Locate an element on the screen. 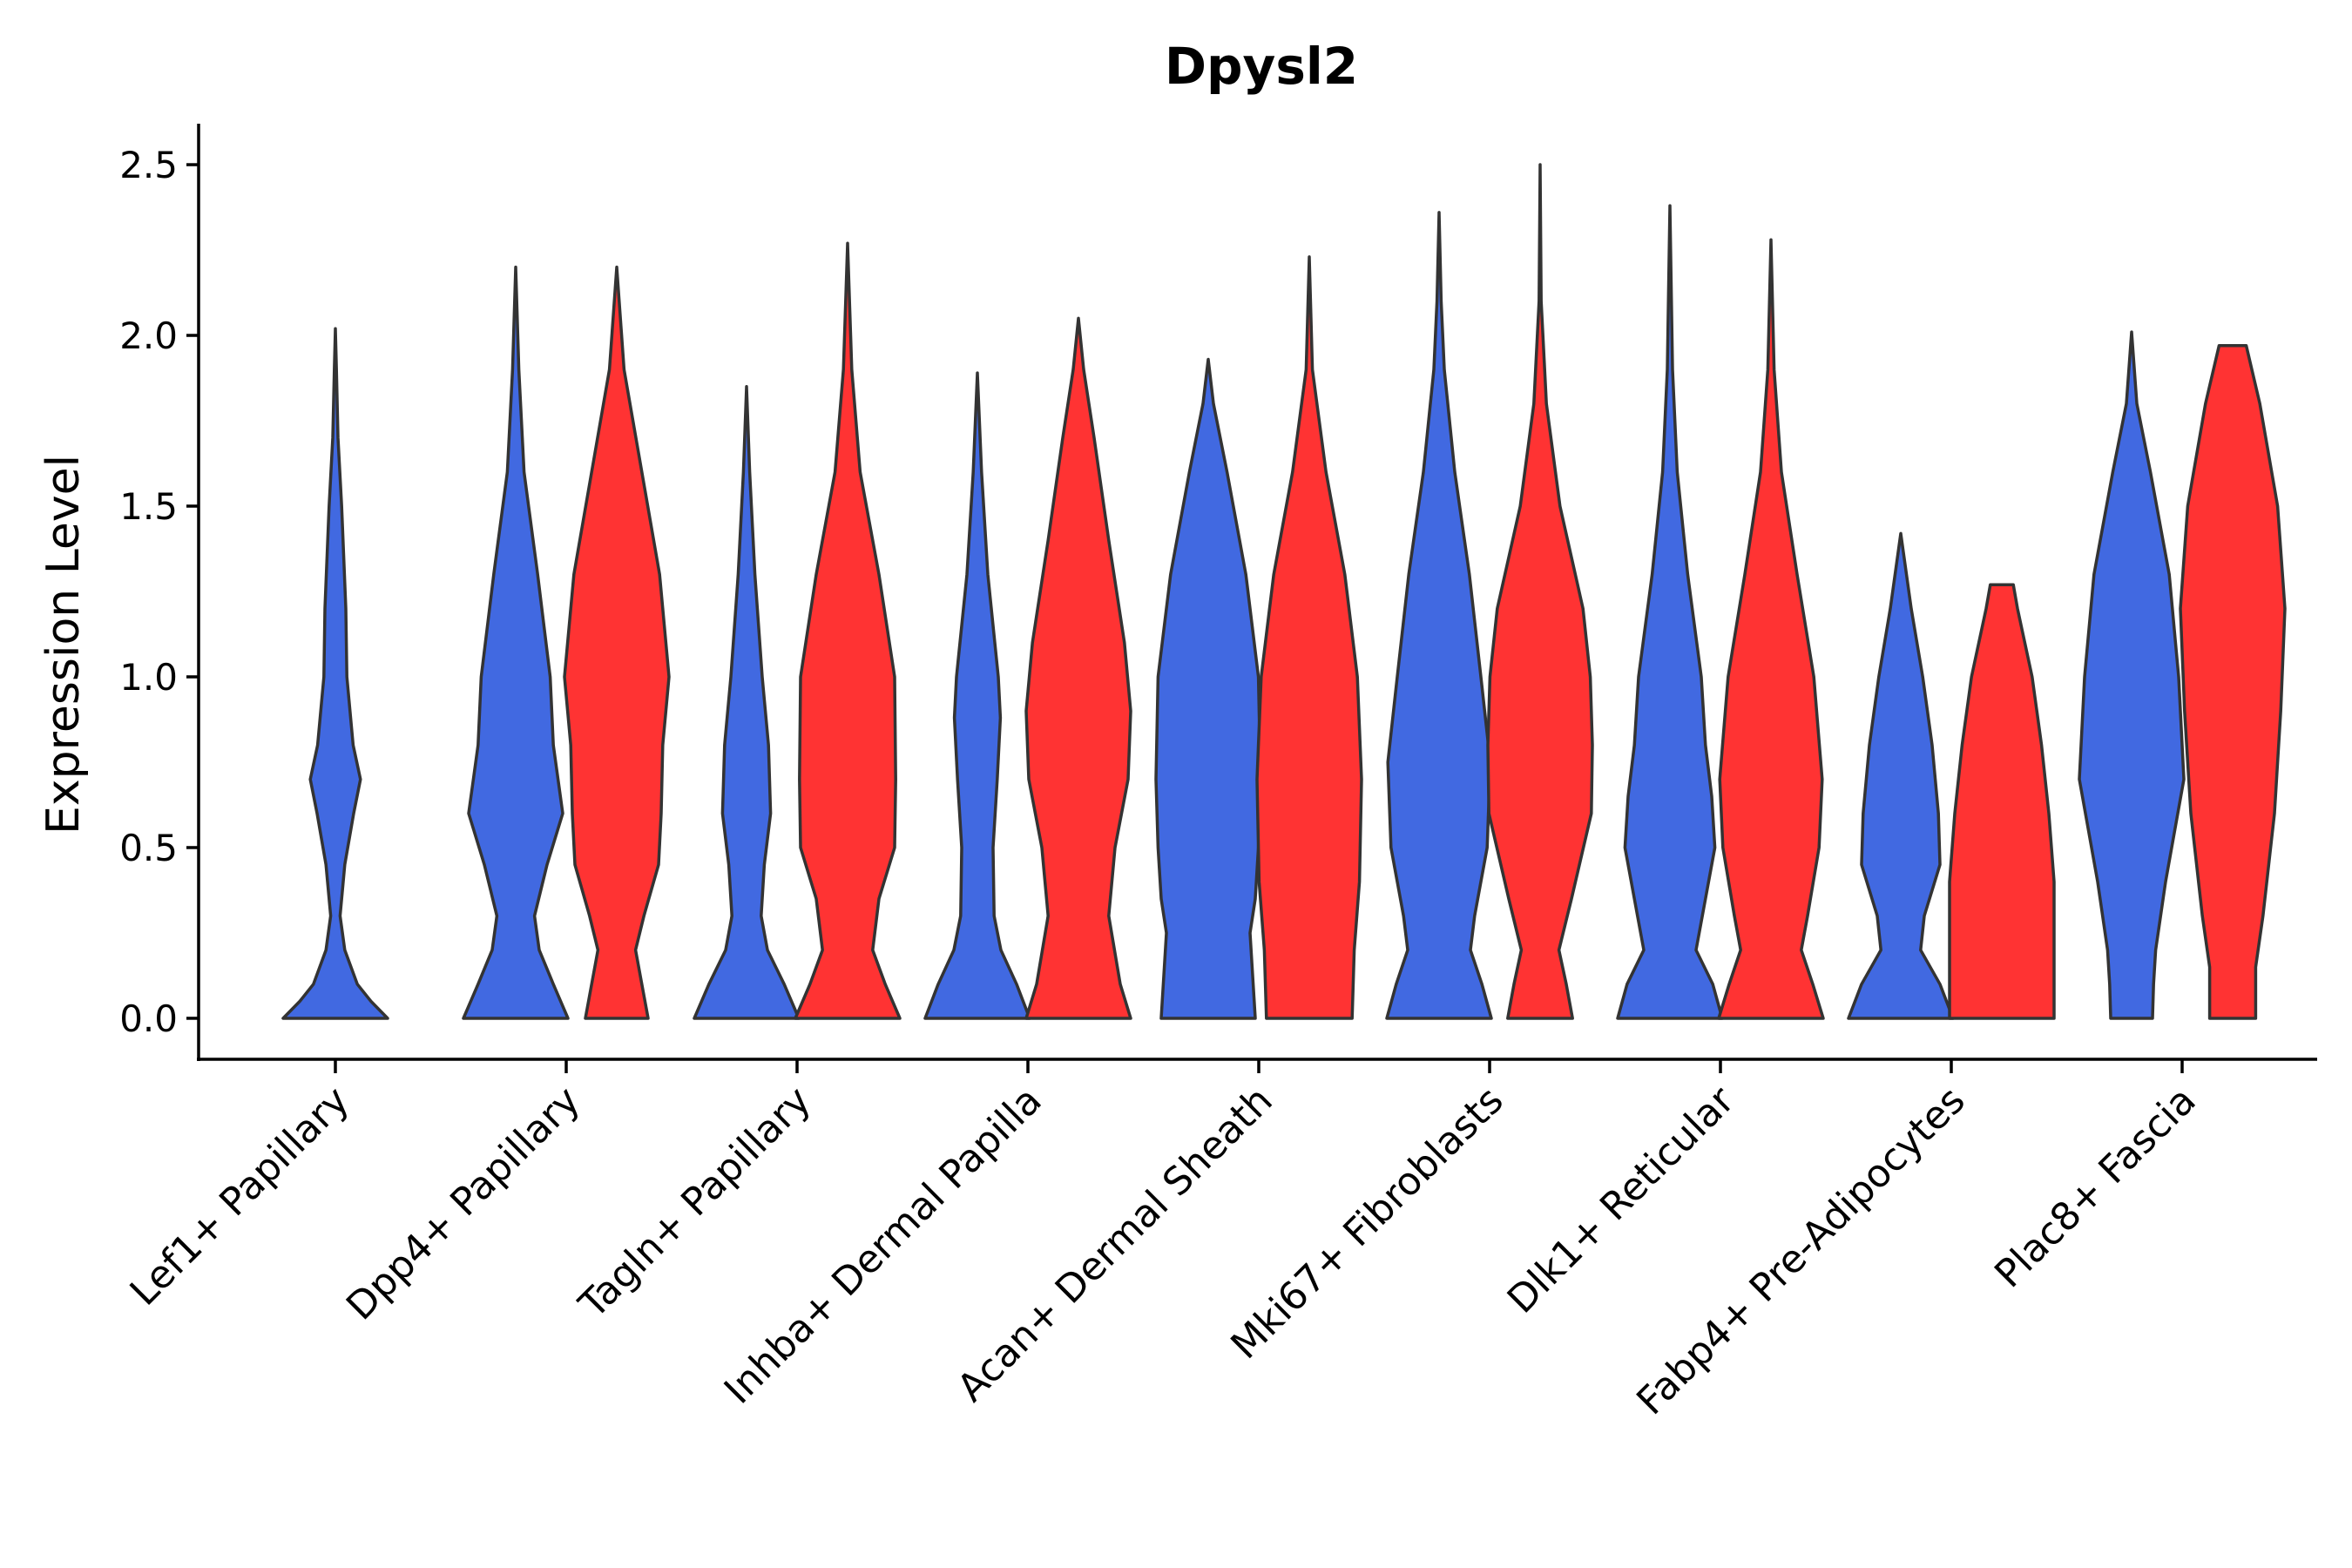  chart-title: Dpysl2 is located at coordinates (1261, 66).